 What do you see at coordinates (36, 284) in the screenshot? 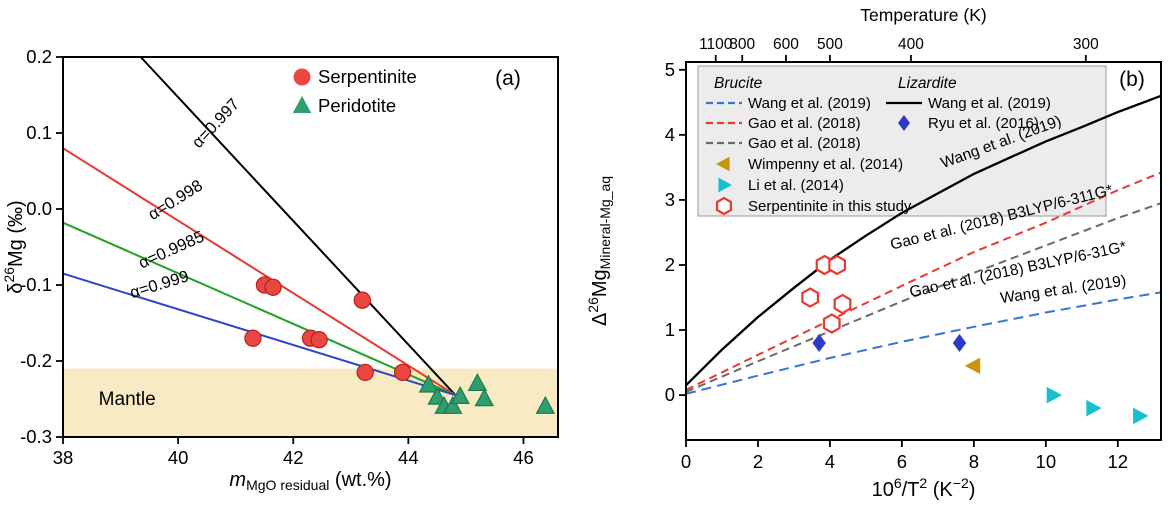
I see `y-tick-label: -0.1` at bounding box center [36, 284].